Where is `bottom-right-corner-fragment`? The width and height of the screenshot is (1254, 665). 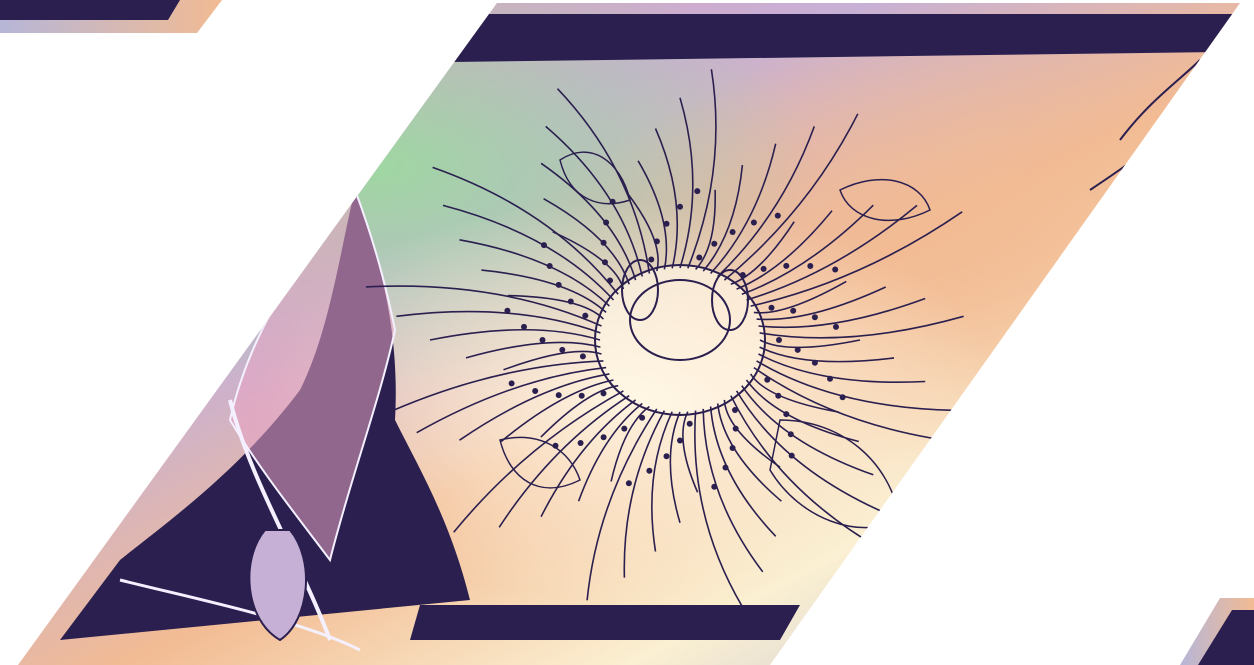 bottom-right-corner-fragment is located at coordinates (1217, 631).